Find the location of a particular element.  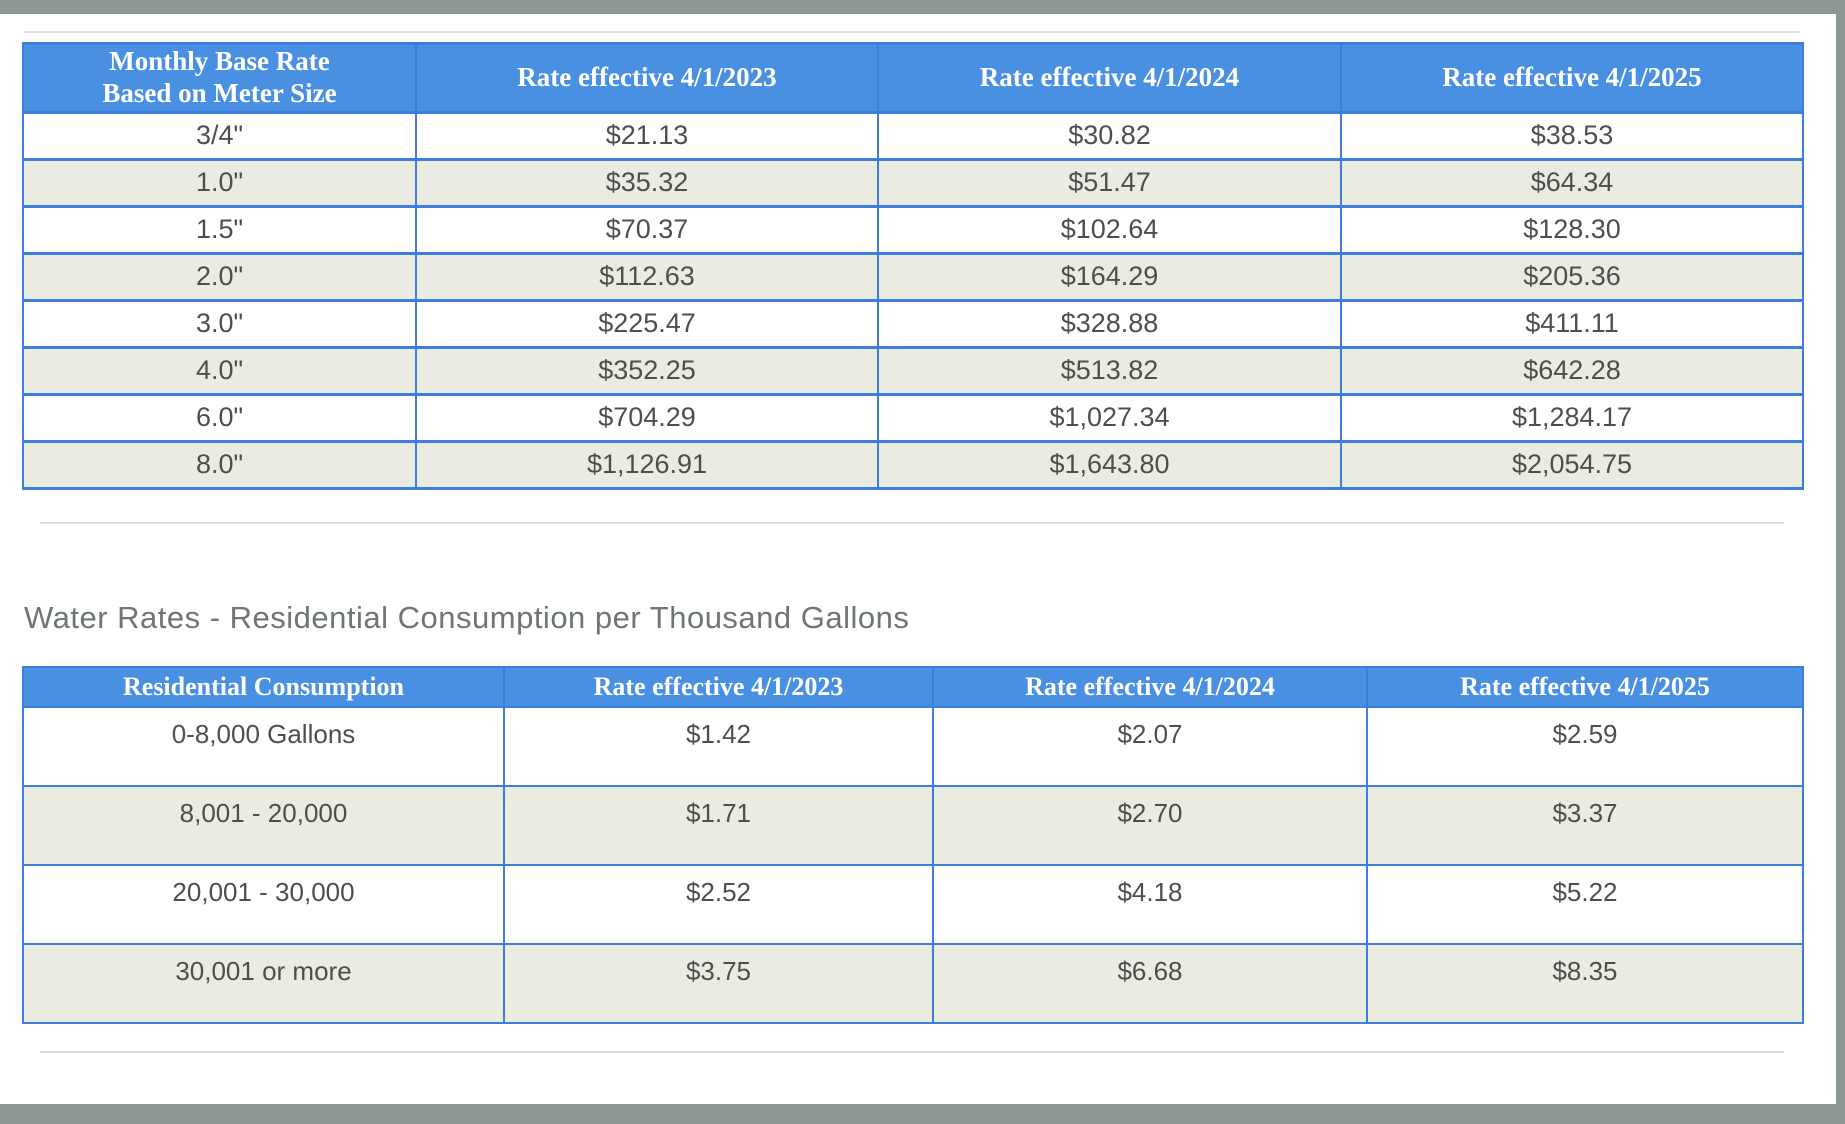

bottom-divider is located at coordinates (912, 1051).